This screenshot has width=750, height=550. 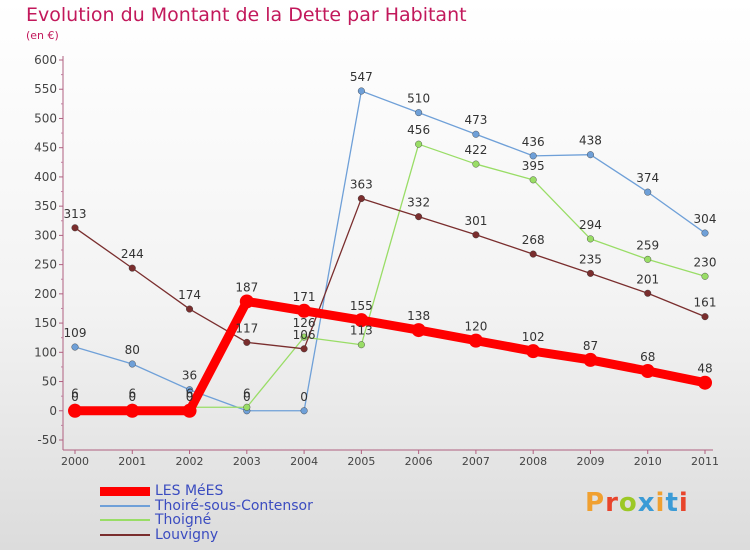 I want to click on data-label: 436, so click(x=533, y=142).